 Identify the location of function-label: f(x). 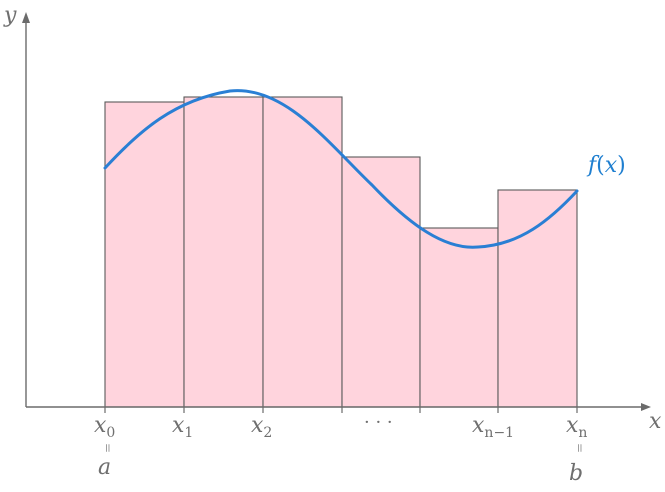
(606, 165).